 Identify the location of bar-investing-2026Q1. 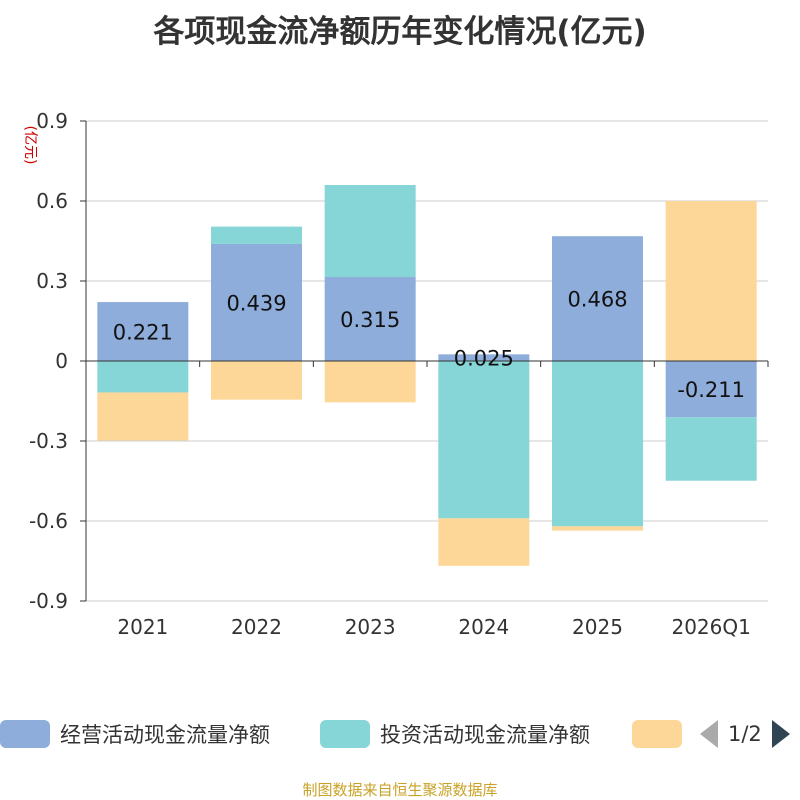
(711, 449).